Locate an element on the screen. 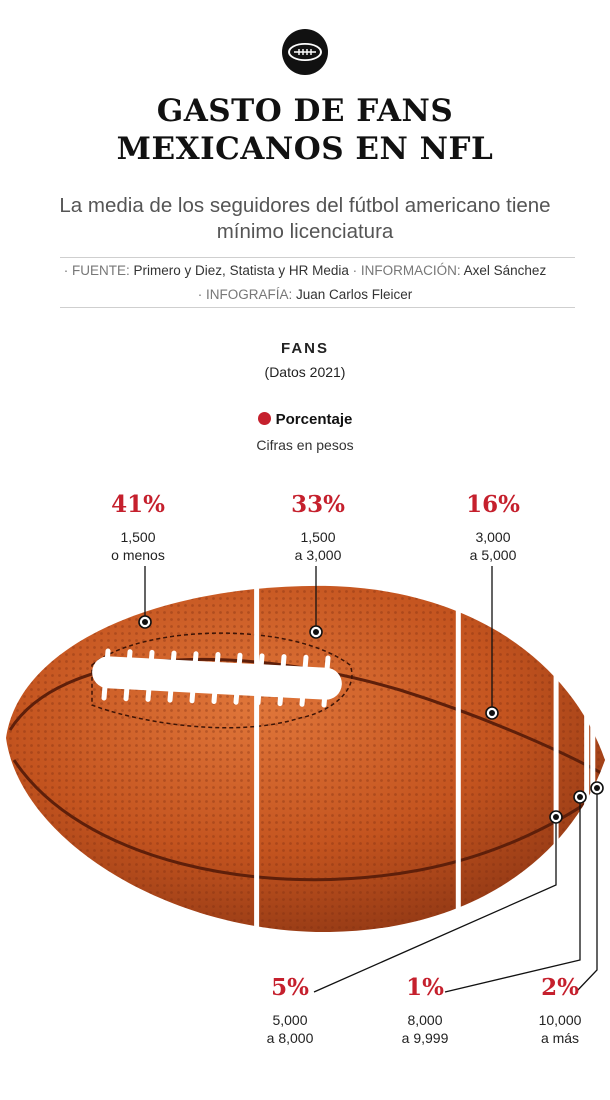 The width and height of the screenshot is (610, 1100). informacion-label: · INFORMACIÓN: is located at coordinates (406, 270).